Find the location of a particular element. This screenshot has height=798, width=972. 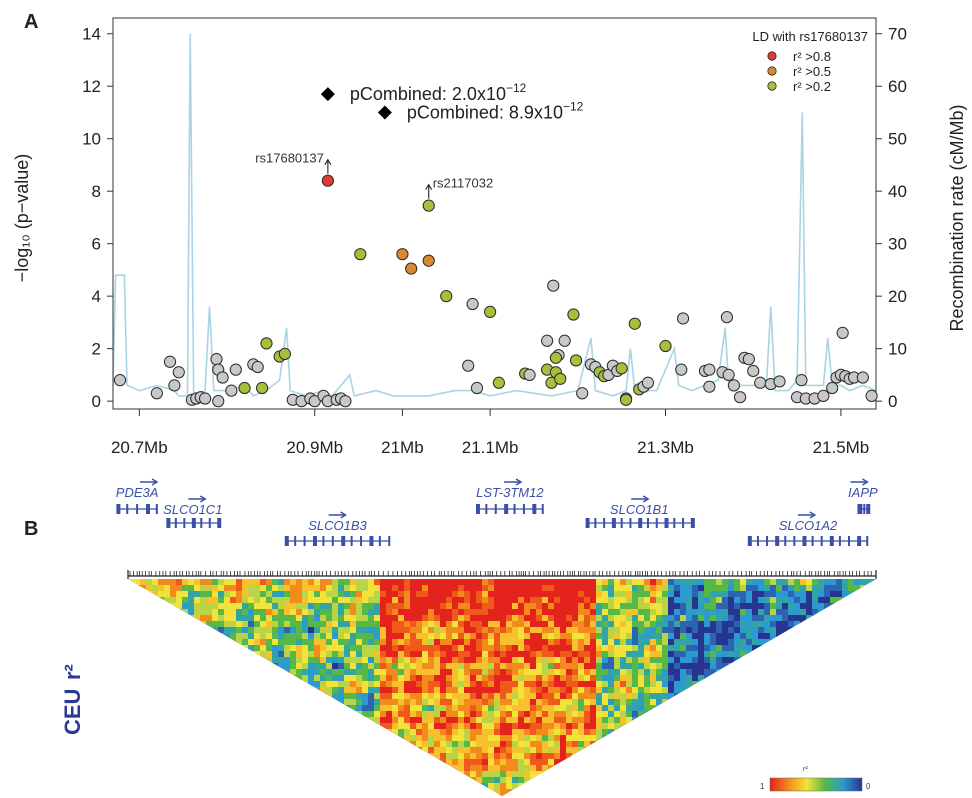

gene-direction-arrowhead is located at coordinates (203, 499).